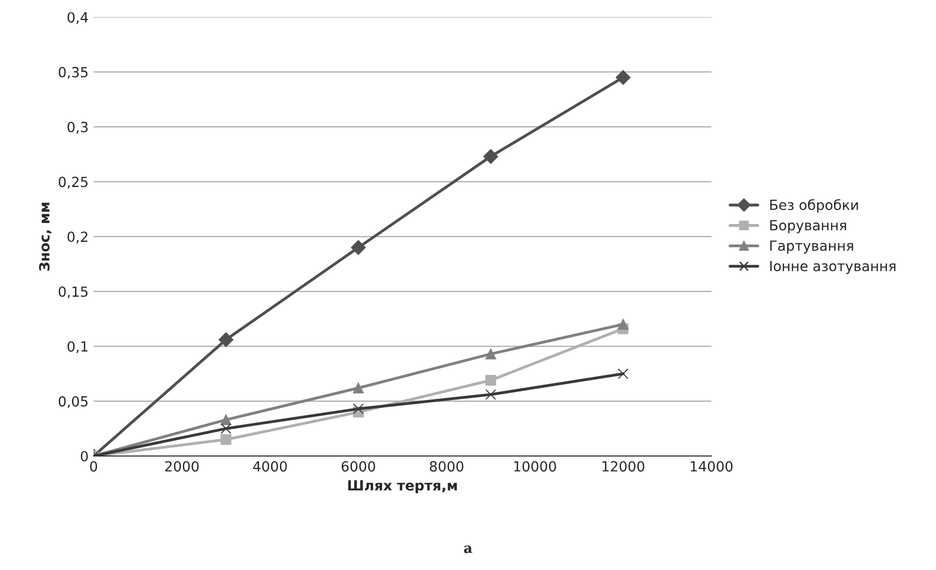  Describe the element at coordinates (78, 347) in the screenshot. I see `y-tick-label: 0,1` at that location.